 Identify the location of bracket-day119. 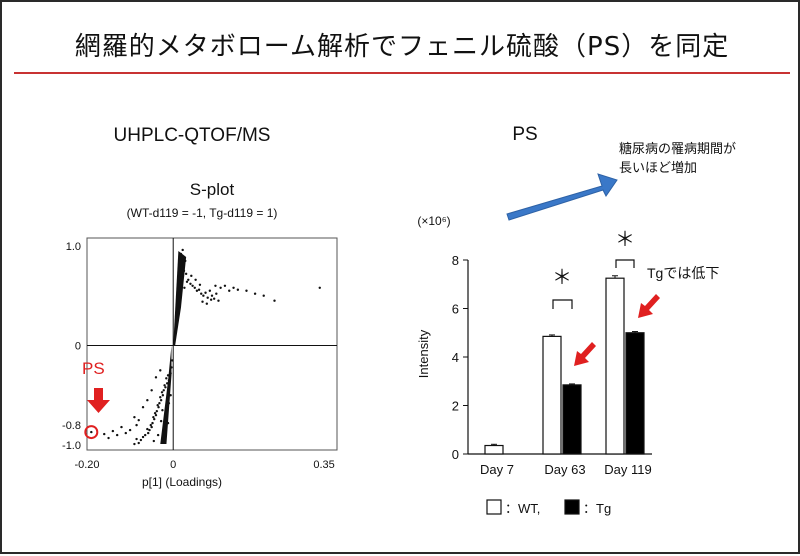
(625, 263).